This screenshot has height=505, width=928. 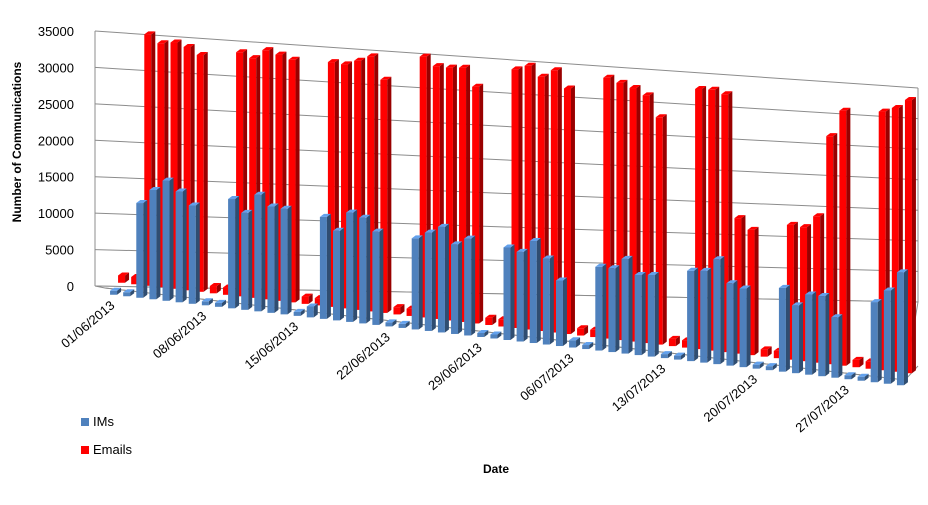 What do you see at coordinates (85, 450) in the screenshot?
I see `legend-swatch-emails` at bounding box center [85, 450].